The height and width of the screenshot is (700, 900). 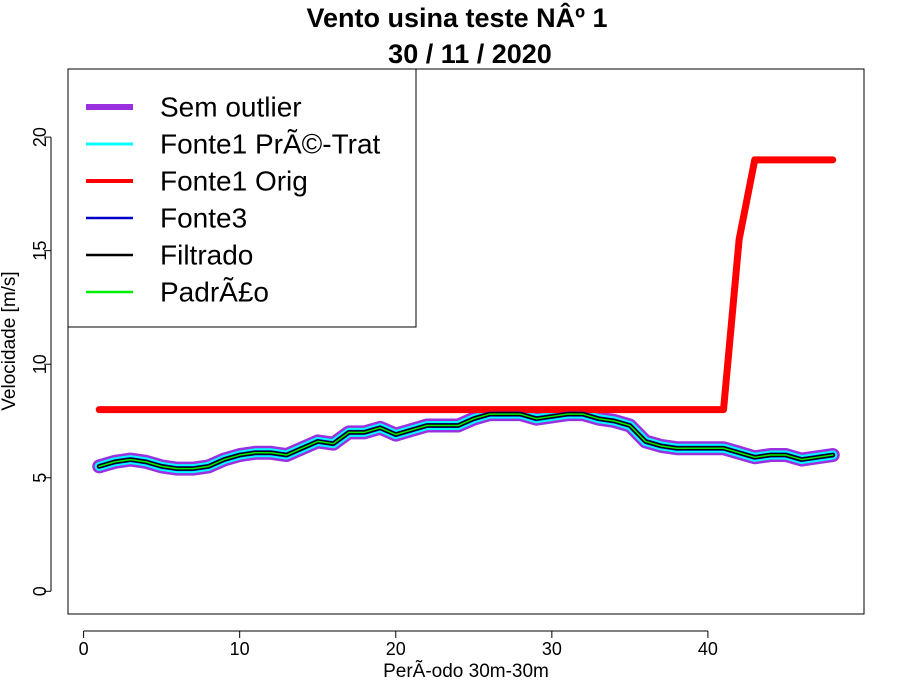 I want to click on legend-label-4: Fonte3, so click(x=203, y=218).